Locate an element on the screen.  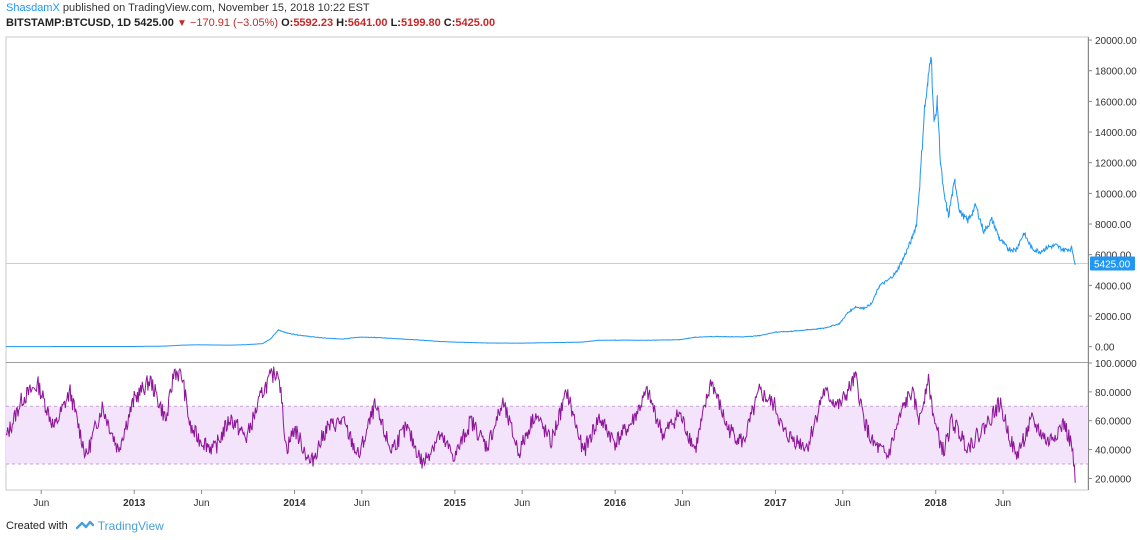
change-text: −170.91 (−3.05%) is located at coordinates (234, 23).